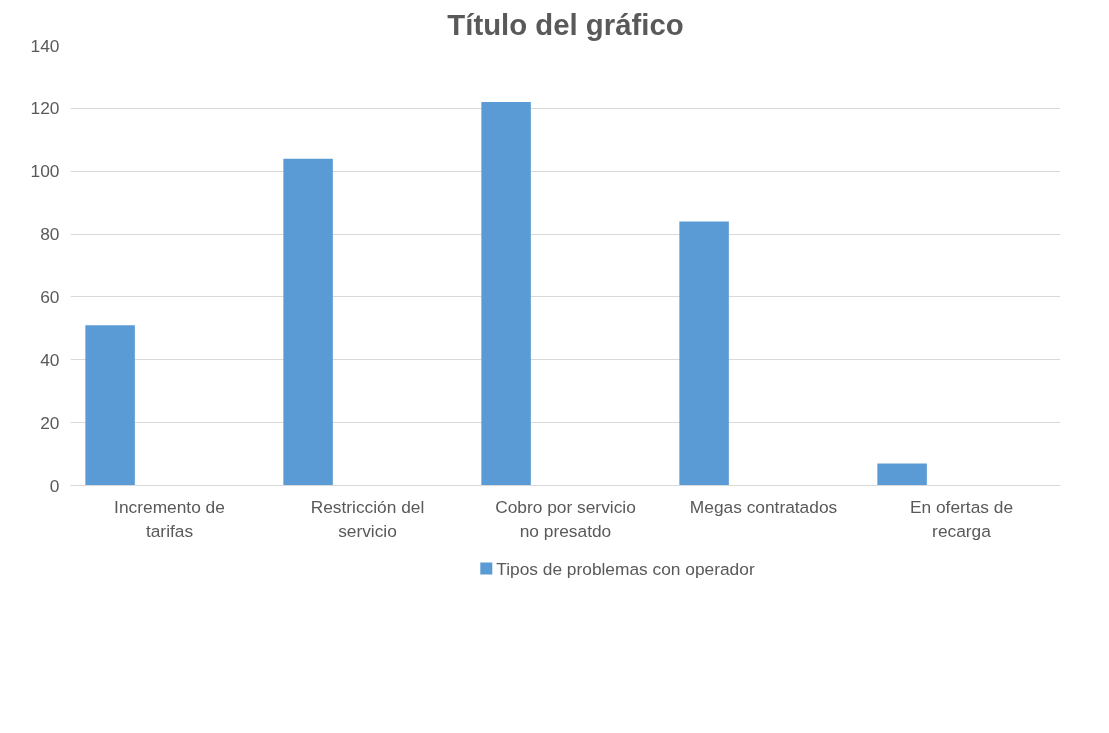  I want to click on x-tick-label: Incremento de tarifas, so click(169, 518).